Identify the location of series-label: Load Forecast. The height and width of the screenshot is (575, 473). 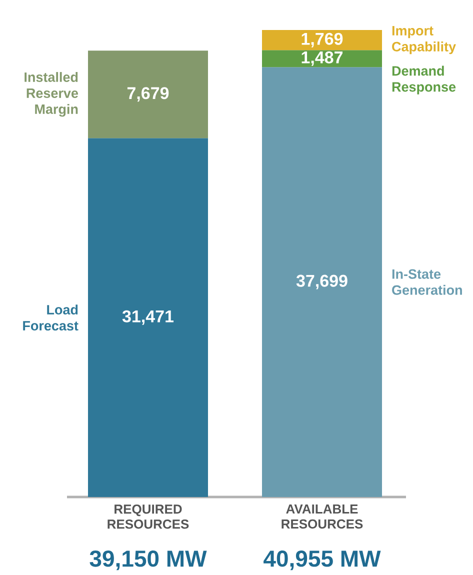
(50, 317).